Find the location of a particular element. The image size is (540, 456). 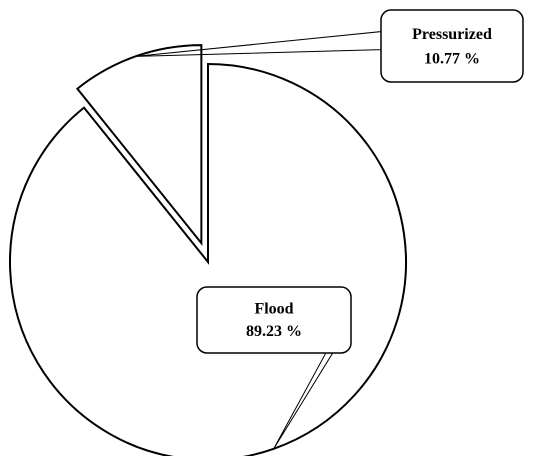

slice-value-label: 10.77 % is located at coordinates (452, 58).